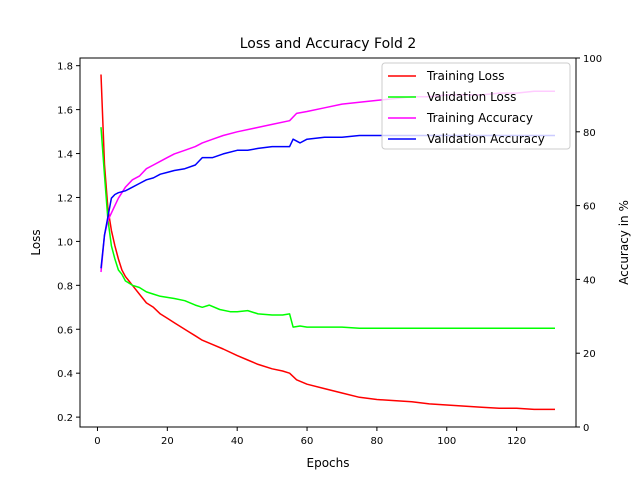 The image size is (640, 480). Describe the element at coordinates (65, 374) in the screenshot. I see `y-tick-label-1: 0.4` at that location.